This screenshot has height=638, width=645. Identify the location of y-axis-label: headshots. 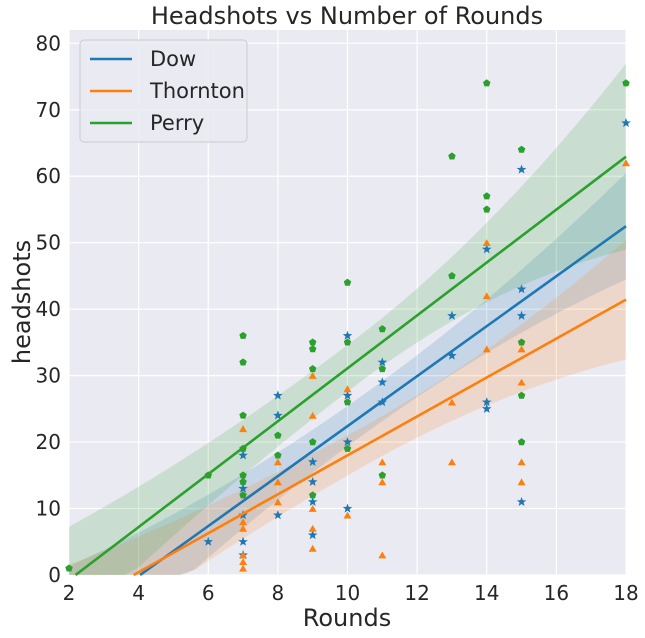
(22, 302).